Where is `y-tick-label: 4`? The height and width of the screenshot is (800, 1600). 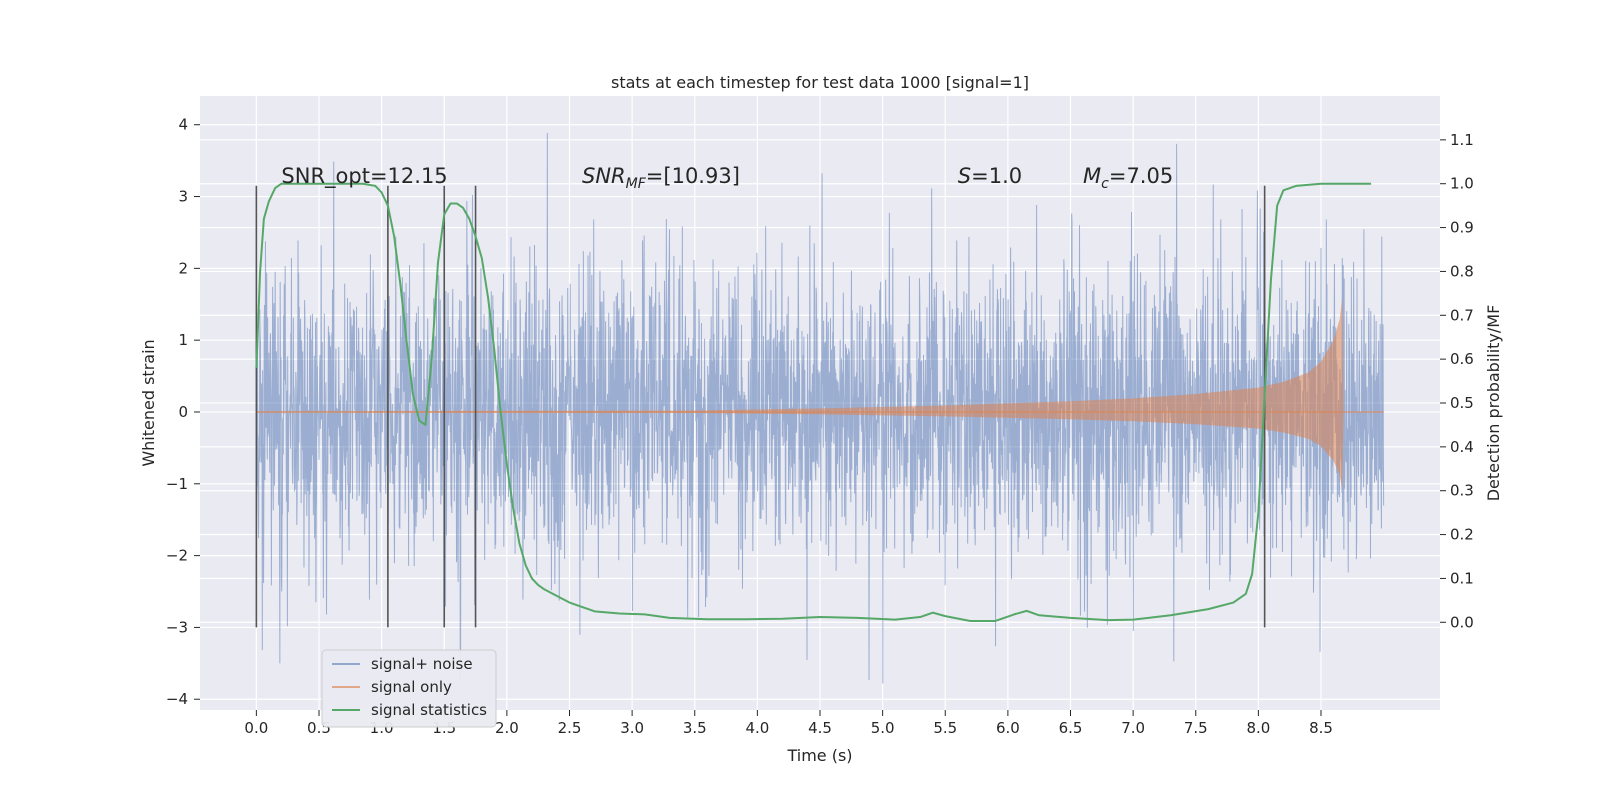 y-tick-label: 4 is located at coordinates (183, 125).